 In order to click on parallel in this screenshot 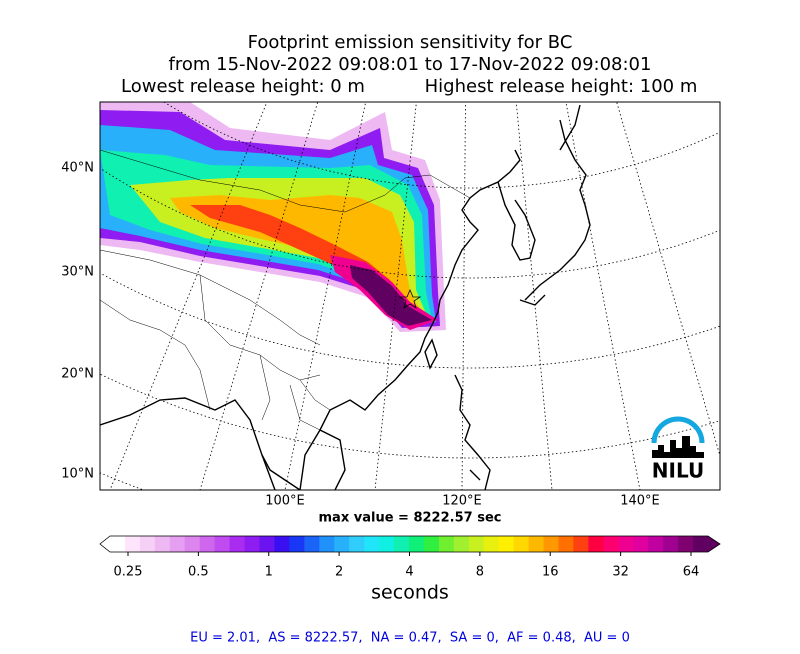, I will do `click(410, 223)`.